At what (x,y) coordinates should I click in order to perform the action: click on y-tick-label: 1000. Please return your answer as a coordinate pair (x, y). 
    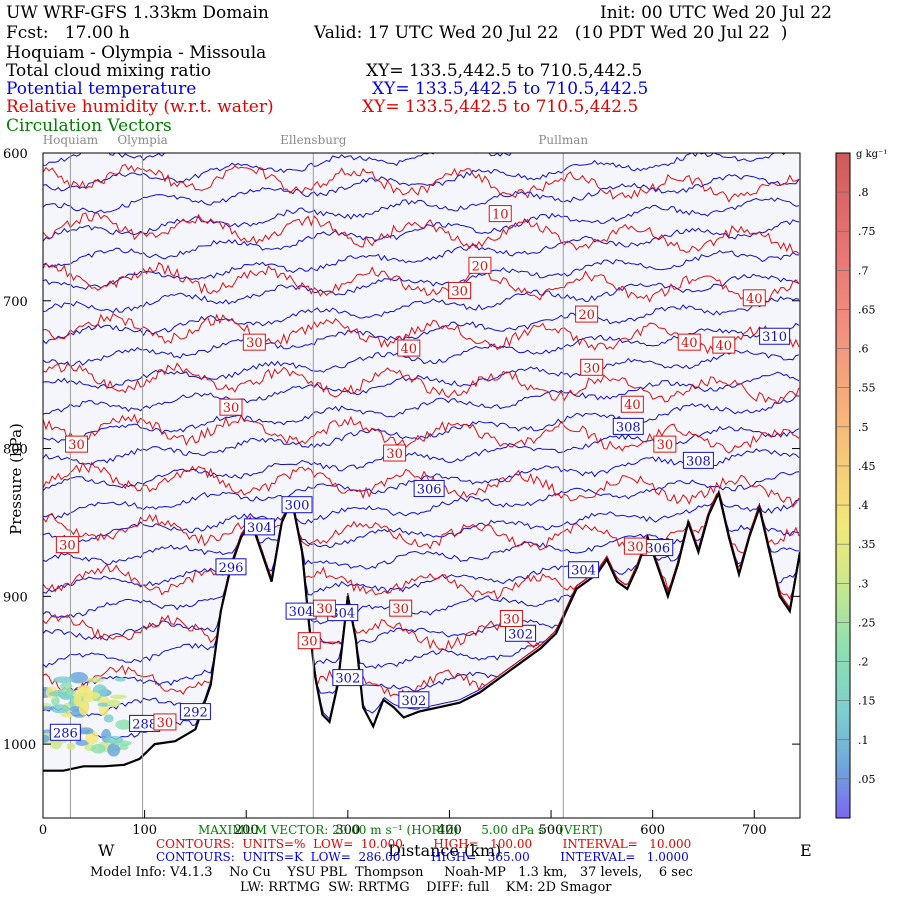
    Looking at the image, I should click on (19, 745).